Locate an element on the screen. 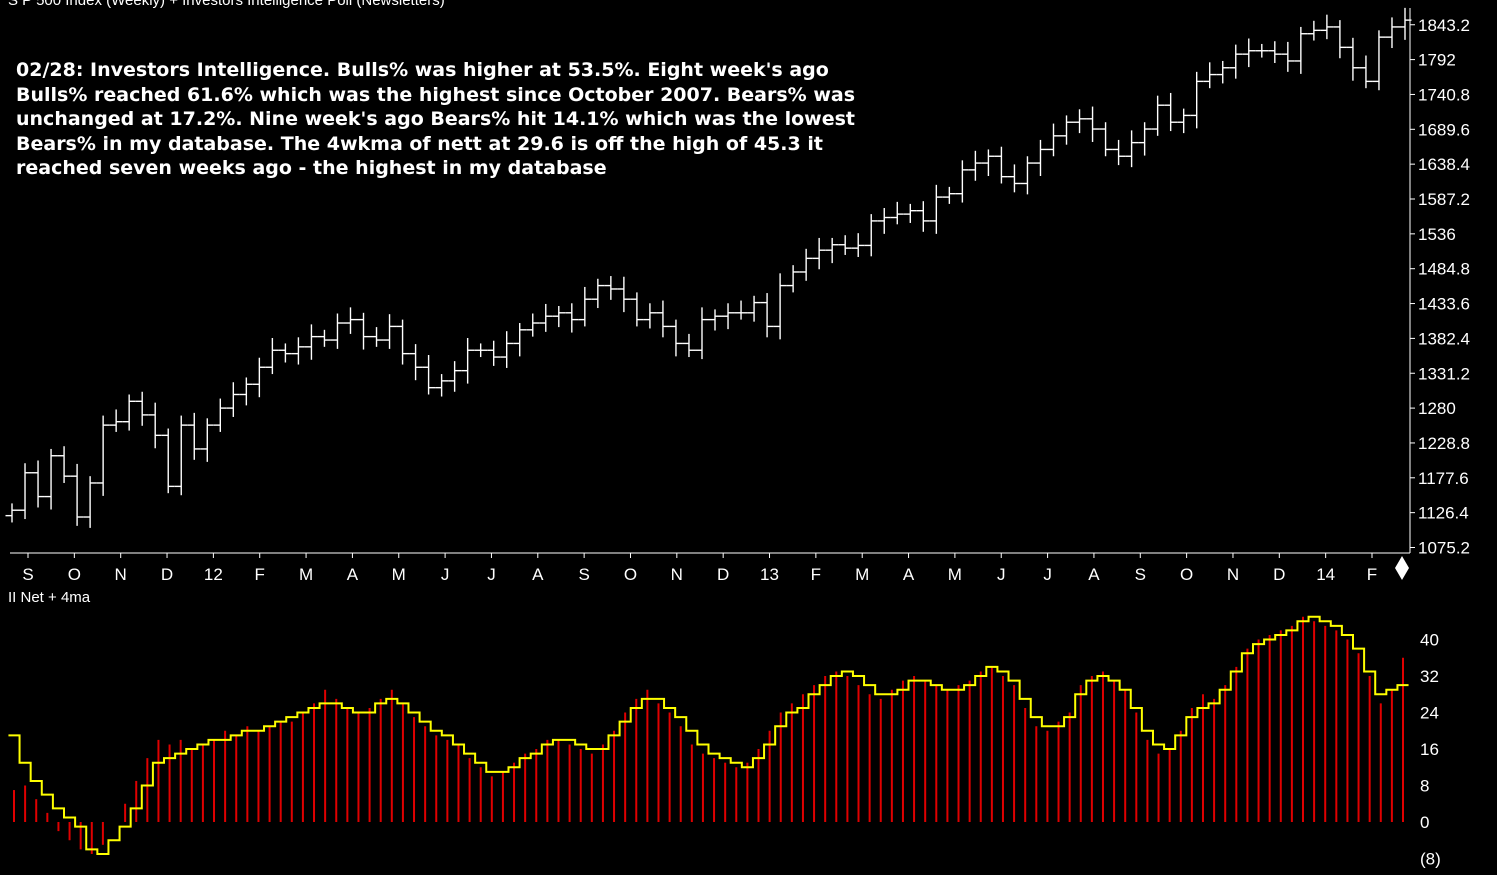  price-y-tick-label: 1689.6 is located at coordinates (1444, 129).